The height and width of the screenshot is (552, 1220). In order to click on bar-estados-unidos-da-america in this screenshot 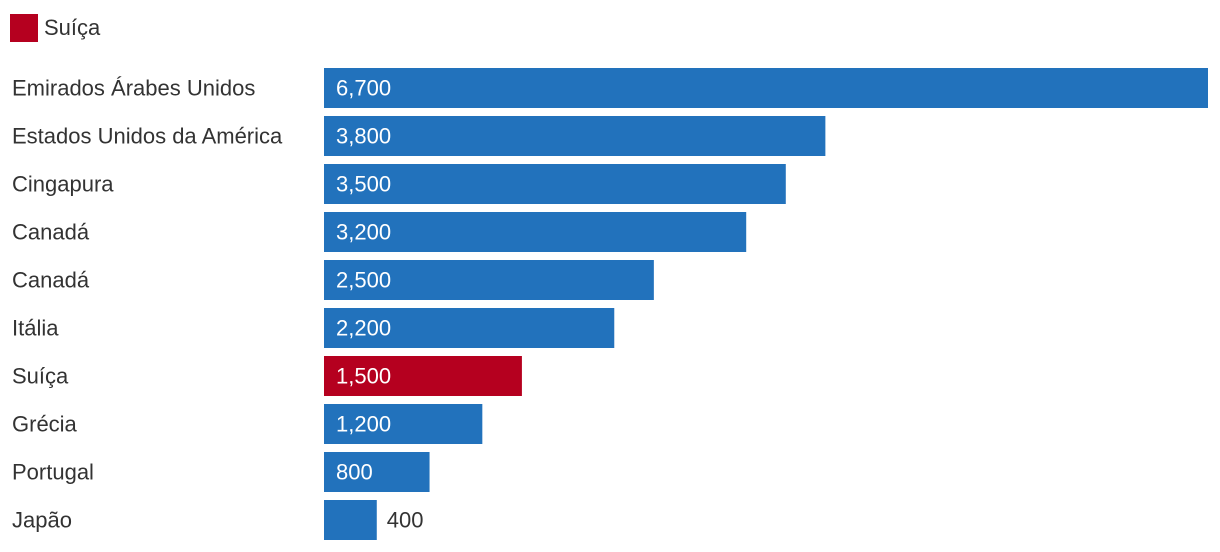, I will do `click(575, 136)`.